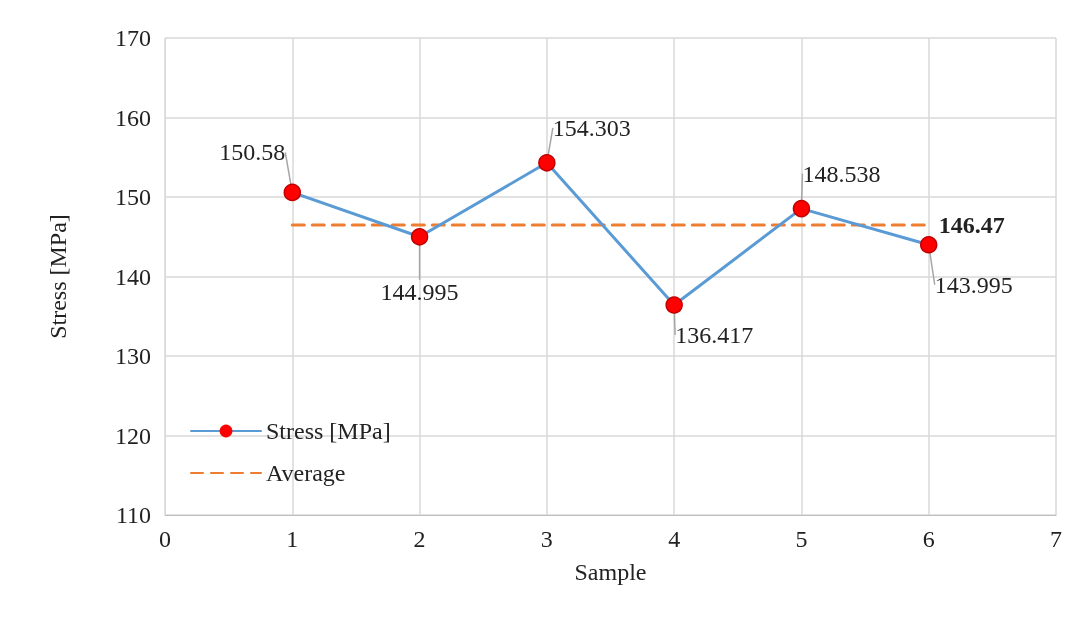 This screenshot has height=620, width=1086. I want to click on data-label: 150.58, so click(252, 152).